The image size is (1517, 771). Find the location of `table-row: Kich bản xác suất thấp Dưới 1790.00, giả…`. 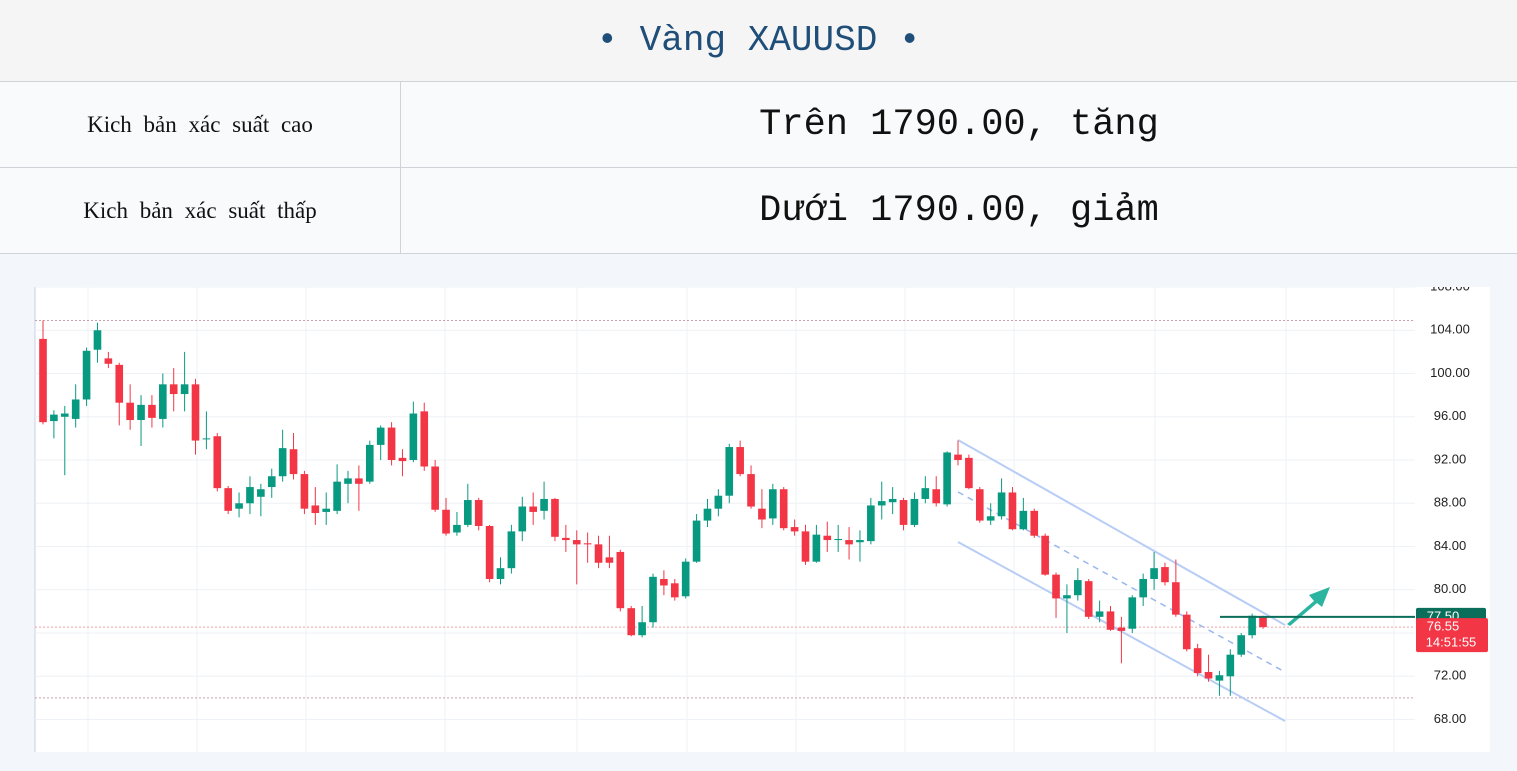

table-row: Kich bản xác suất thấp Dưới 1790.00, giả… is located at coordinates (758, 211).